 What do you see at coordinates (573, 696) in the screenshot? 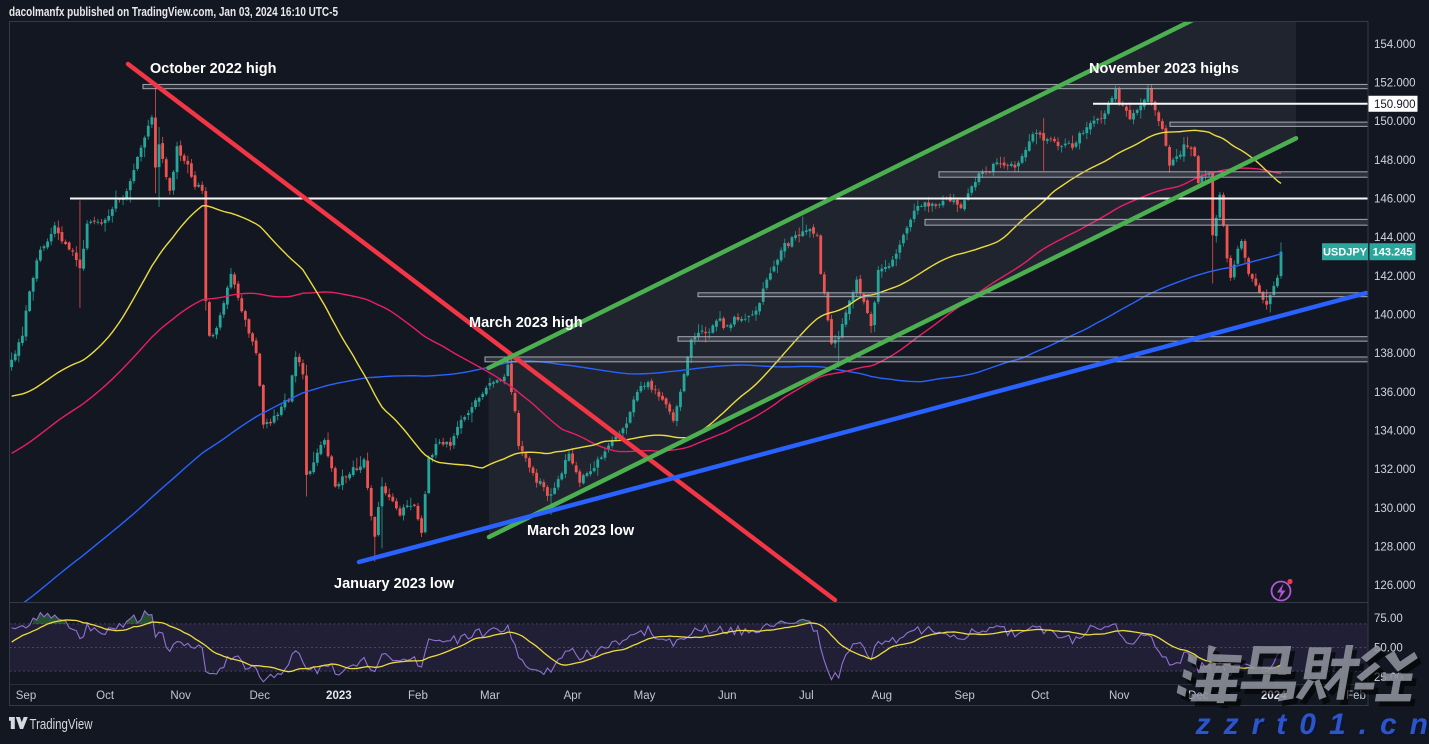
I see `svg-text: Apr` at bounding box center [573, 696].